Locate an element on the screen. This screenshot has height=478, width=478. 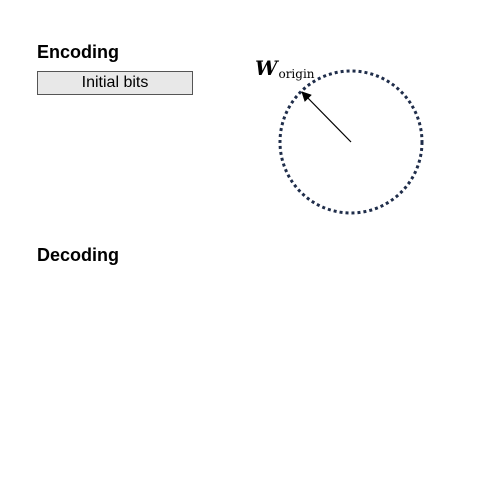
origin-circle is located at coordinates (351, 142).